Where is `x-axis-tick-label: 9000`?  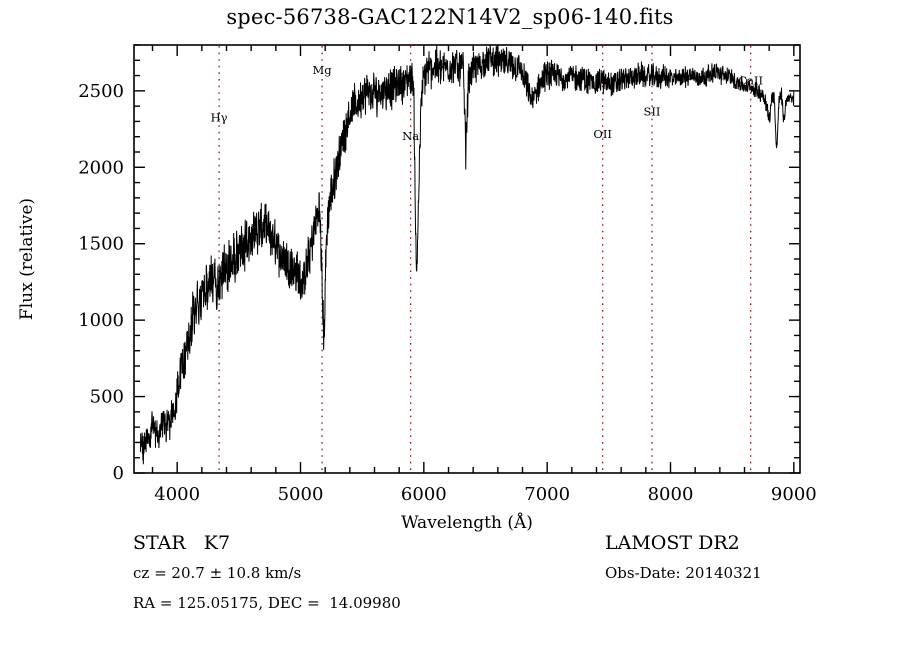
x-axis-tick-label: 9000 is located at coordinates (794, 494).